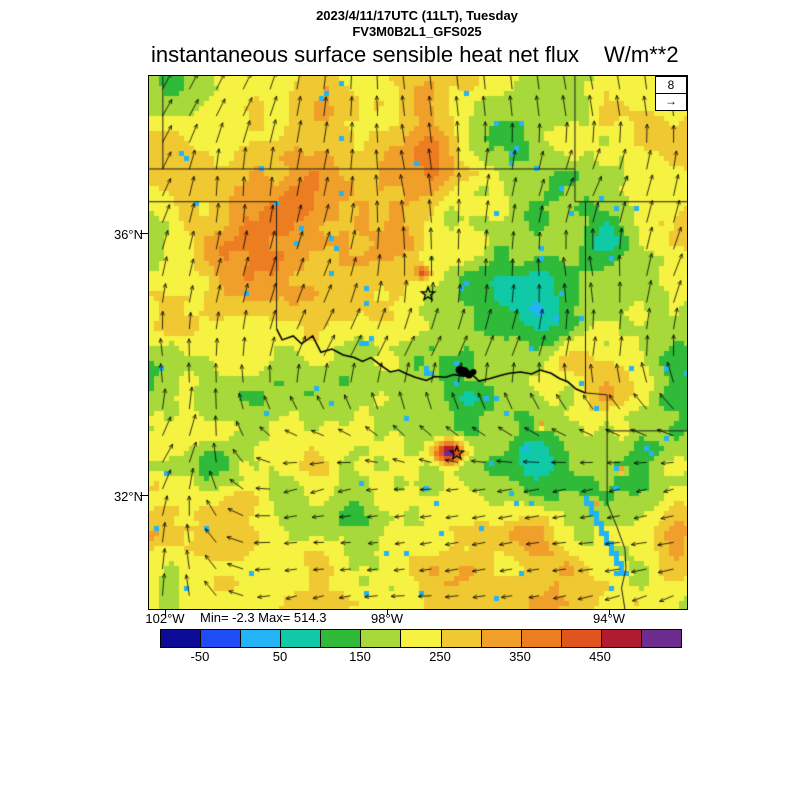  I want to click on lon-label-102w: 102°W, so click(165, 618).